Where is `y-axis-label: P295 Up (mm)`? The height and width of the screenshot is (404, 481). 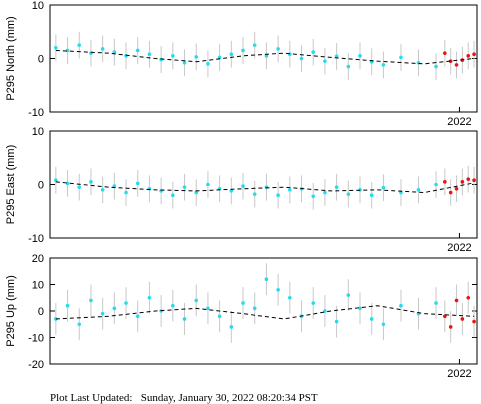
y-axis-label: P295 Up (mm) is located at coordinates (11, 311).